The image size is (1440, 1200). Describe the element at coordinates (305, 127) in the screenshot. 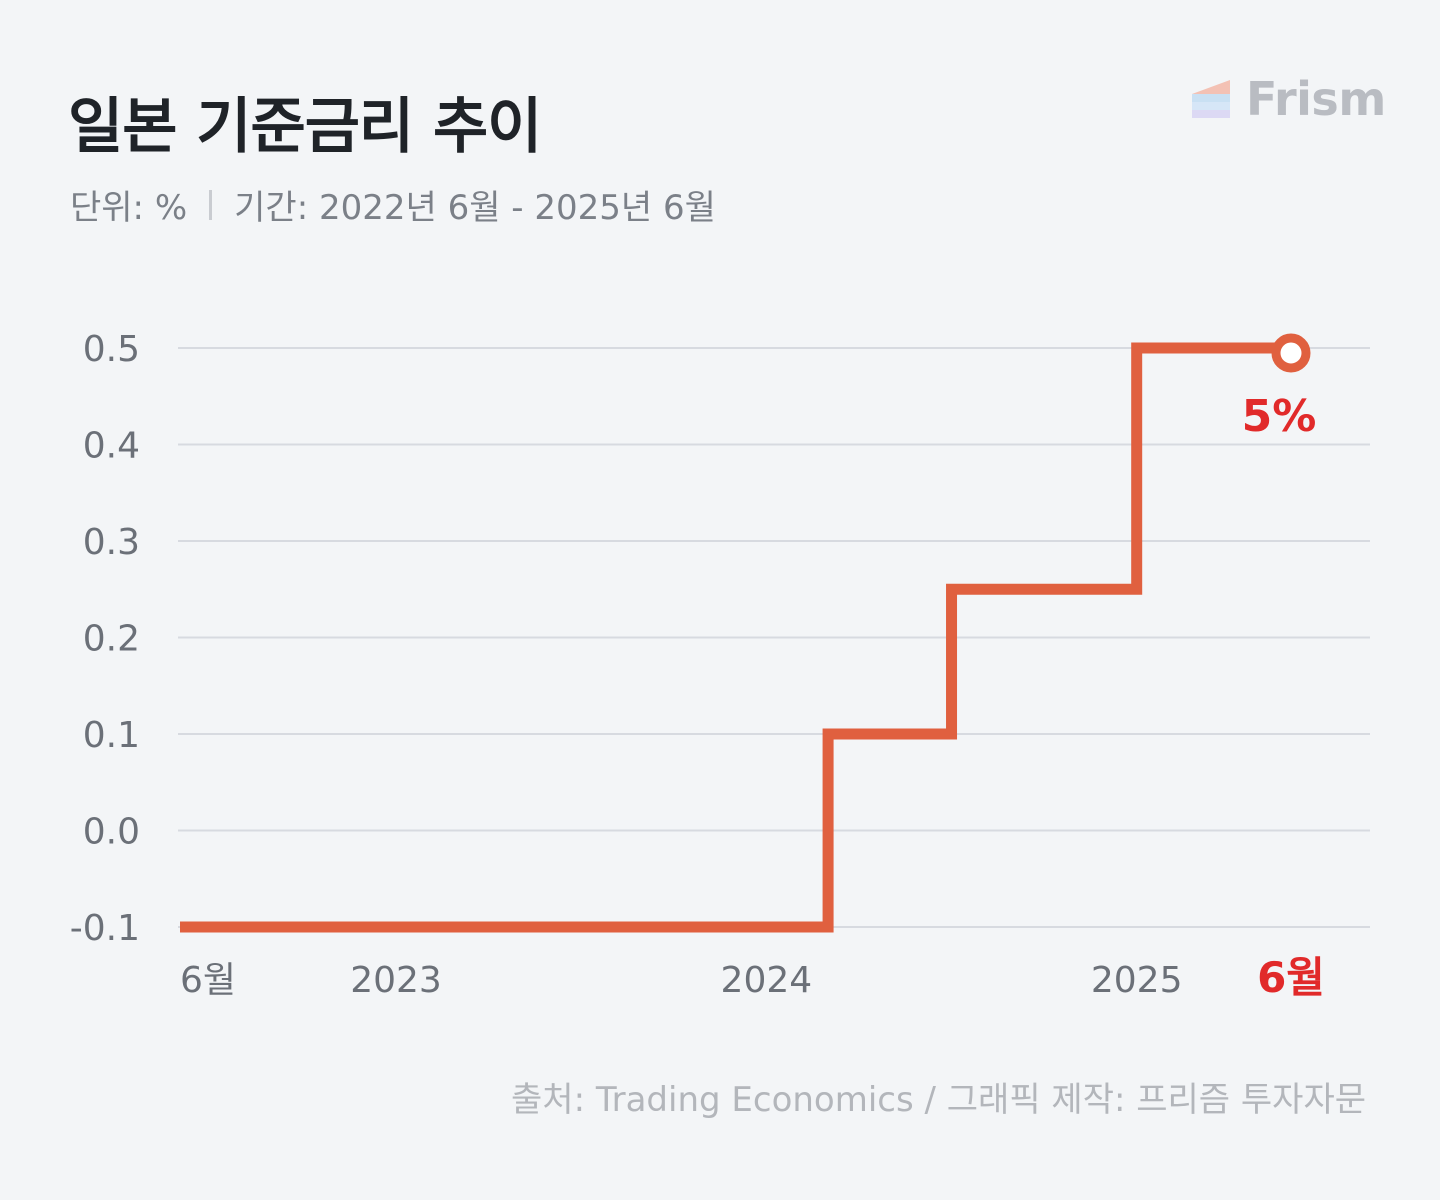

I see `chart-title: 일본 기준금리 추이` at that location.